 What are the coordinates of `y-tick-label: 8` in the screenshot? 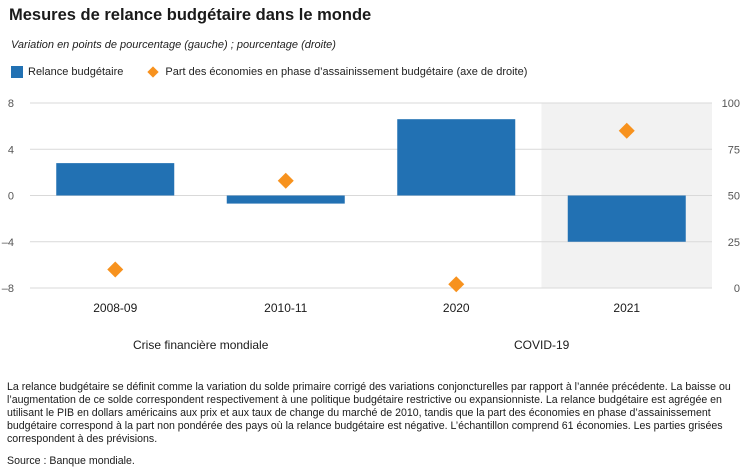 It's located at (11, 104).